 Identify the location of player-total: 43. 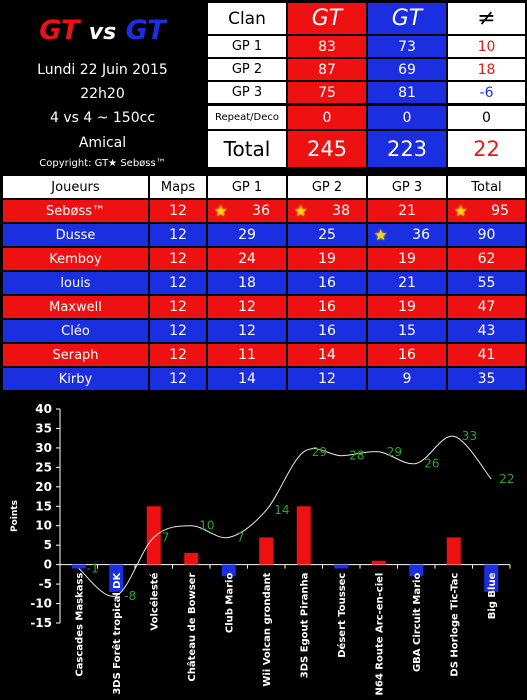
(486, 331).